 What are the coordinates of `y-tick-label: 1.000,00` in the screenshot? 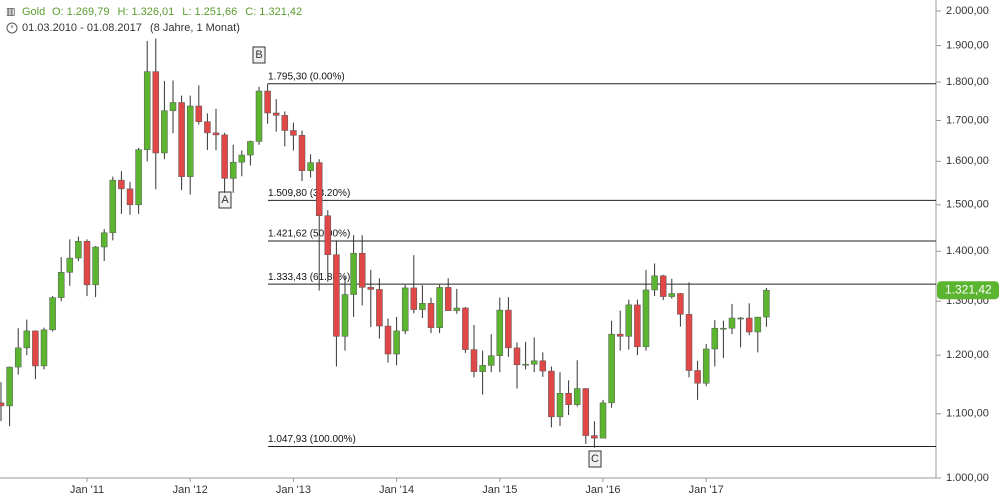 It's located at (967, 478).